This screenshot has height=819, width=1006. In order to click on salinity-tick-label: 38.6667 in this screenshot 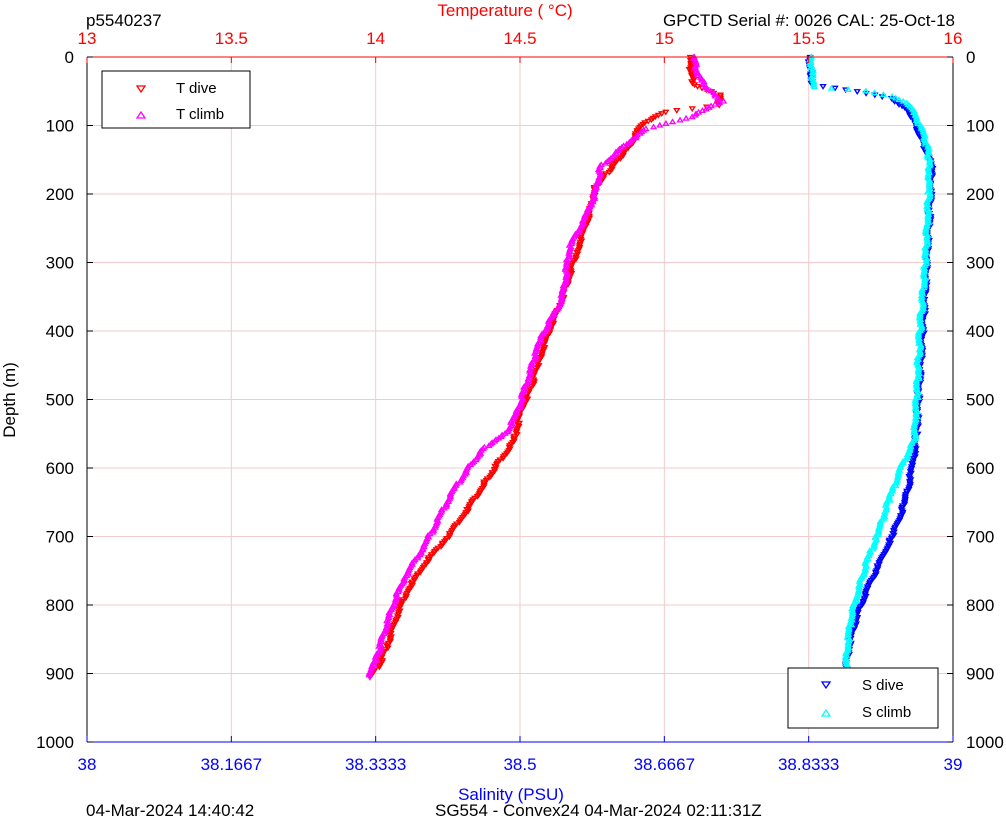, I will do `click(664, 764)`.